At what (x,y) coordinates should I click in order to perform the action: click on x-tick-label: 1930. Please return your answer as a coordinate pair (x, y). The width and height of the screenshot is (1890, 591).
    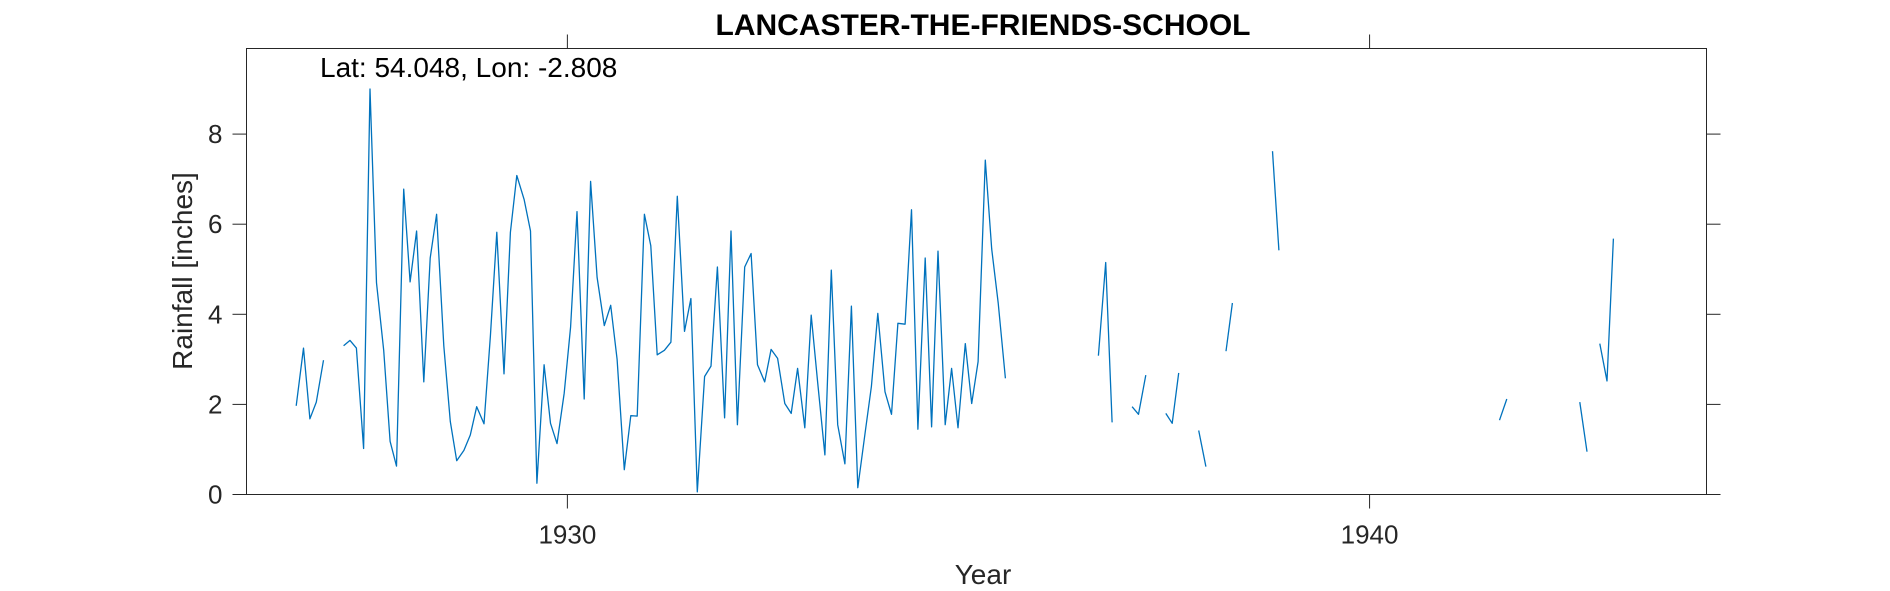
    Looking at the image, I should click on (567, 535).